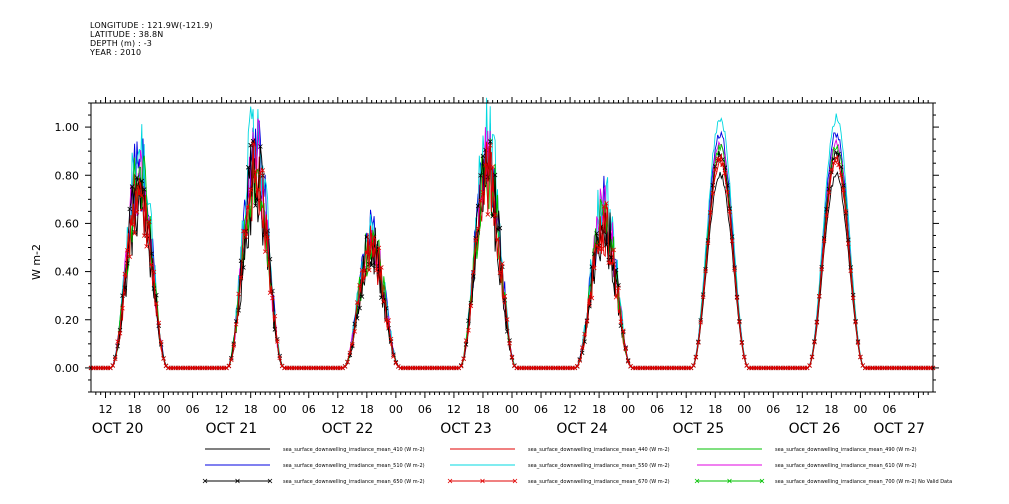 The width and height of the screenshot is (1009, 504). What do you see at coordinates (127, 34) in the screenshot?
I see `latitude-text: LATITUDE : 38.8N` at bounding box center [127, 34].